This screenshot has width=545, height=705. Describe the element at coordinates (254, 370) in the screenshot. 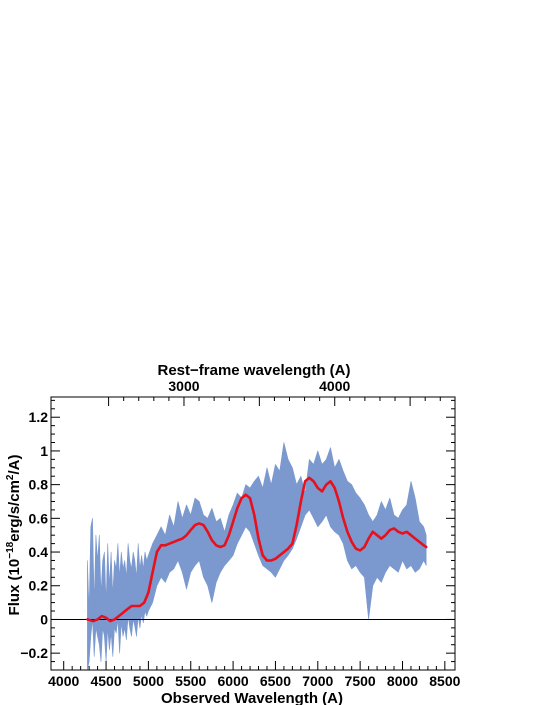

I see `top-axis-title: Rest−frame wavelength (A)` at that location.